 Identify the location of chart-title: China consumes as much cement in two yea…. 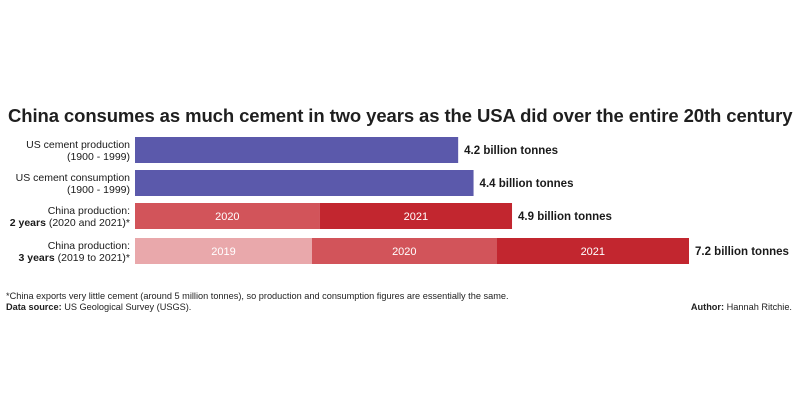
(400, 115).